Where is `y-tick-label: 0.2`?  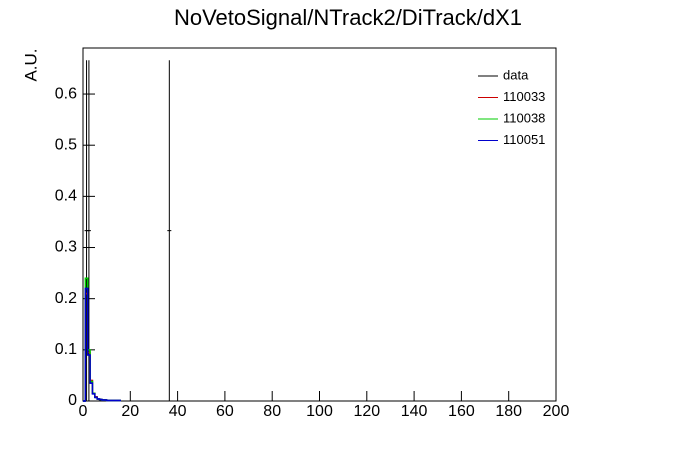
y-tick-label: 0.2 is located at coordinates (66, 298).